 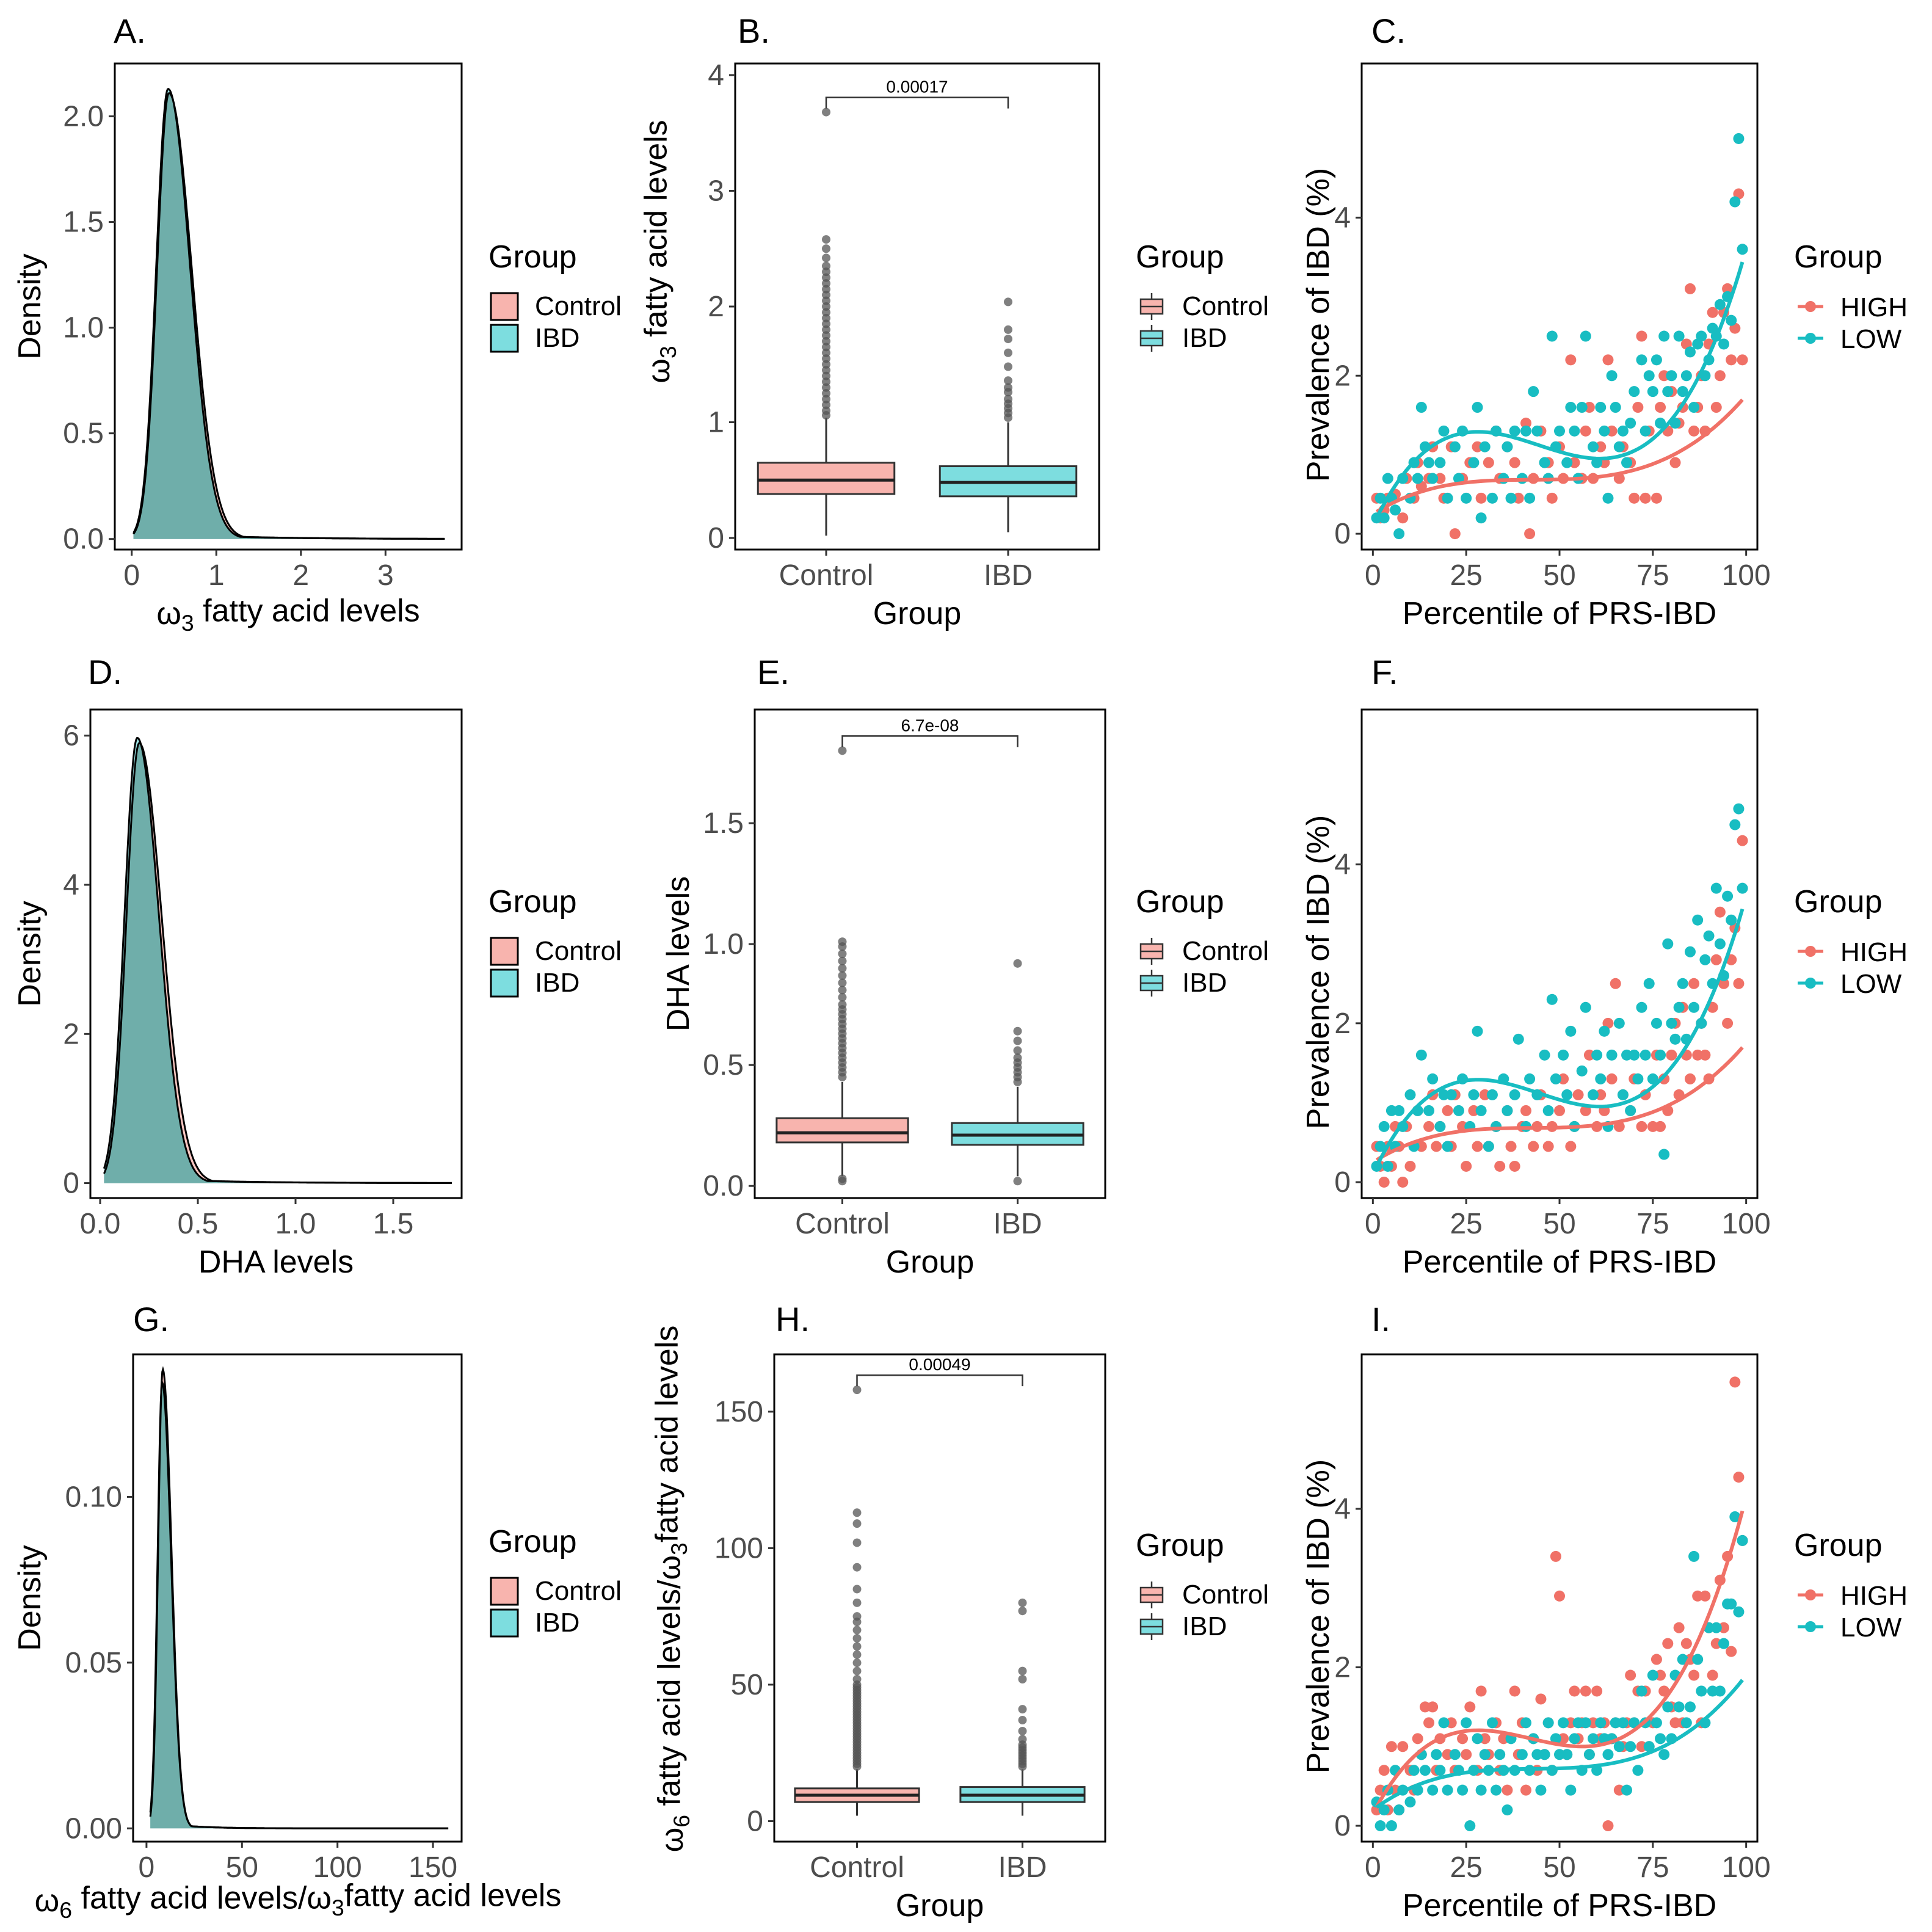 What do you see at coordinates (130, 31) in the screenshot?
I see `panel-label-A: A.` at bounding box center [130, 31].